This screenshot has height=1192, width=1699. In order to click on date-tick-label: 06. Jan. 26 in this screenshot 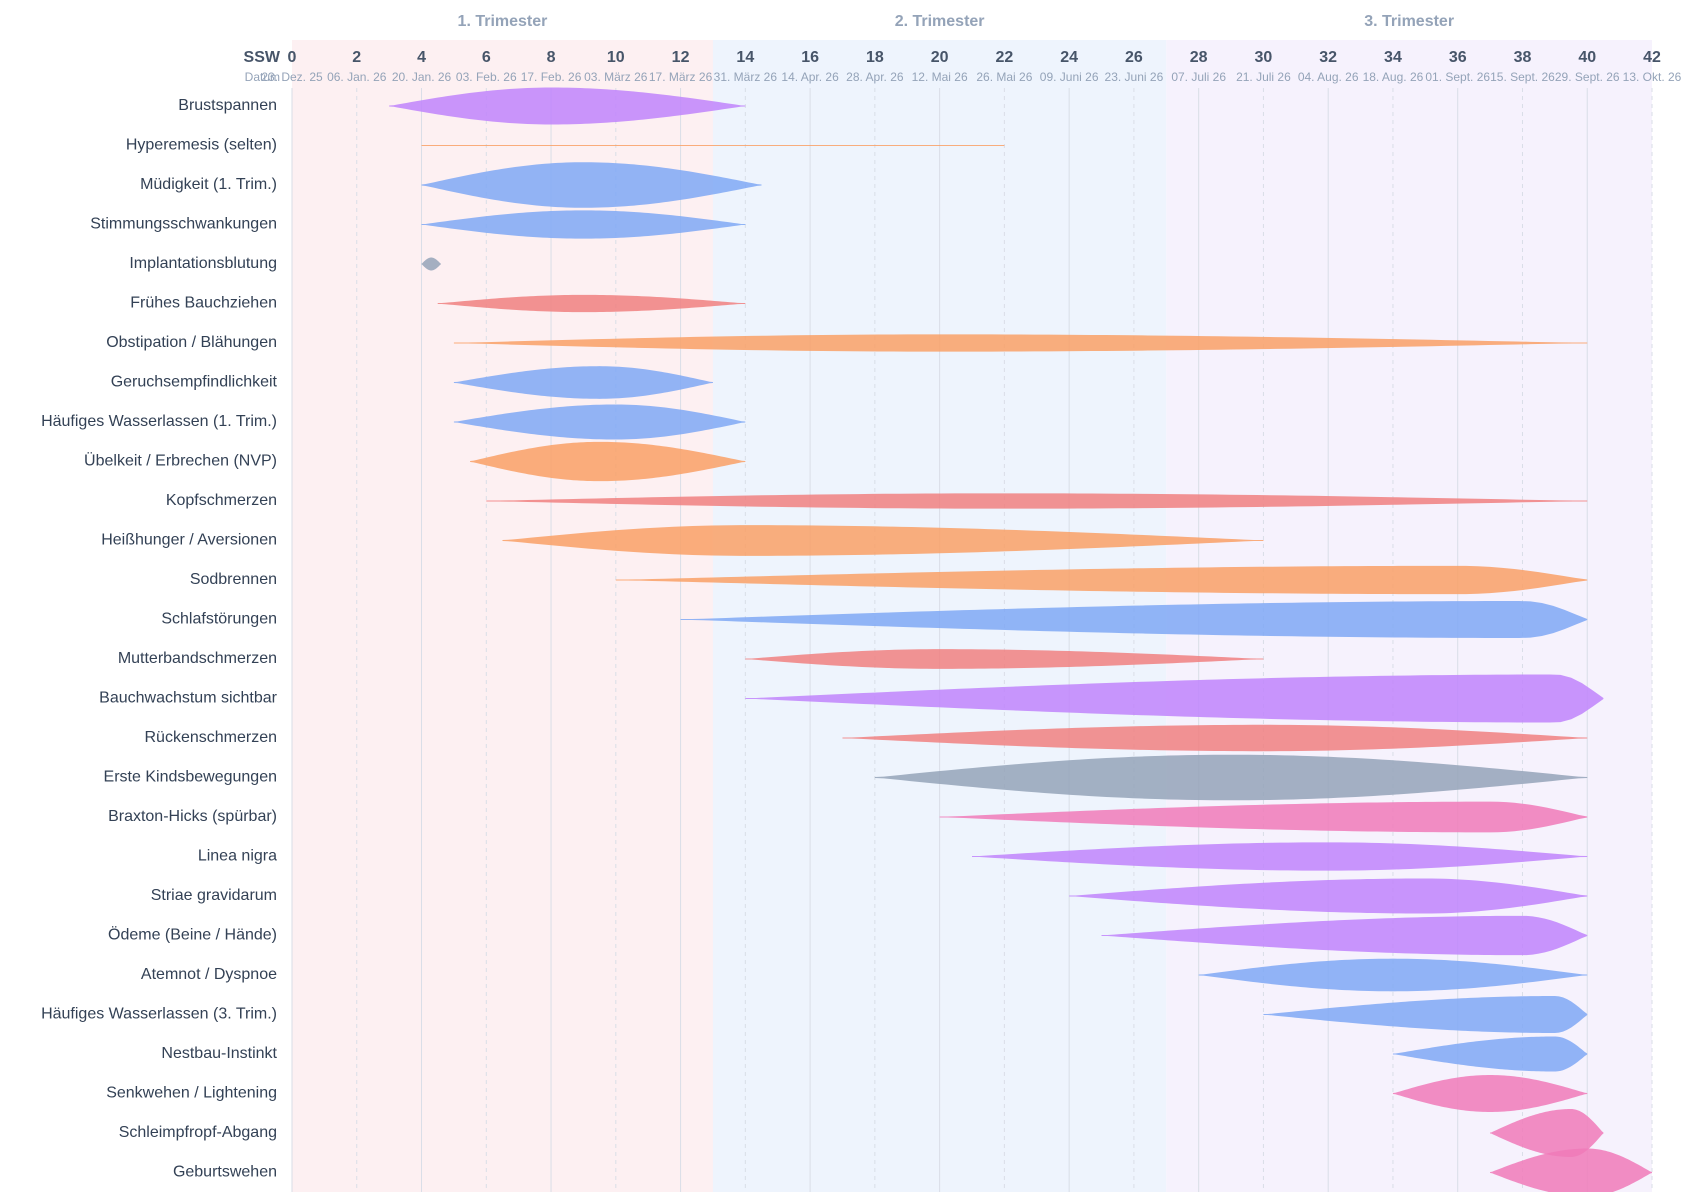, I will do `click(357, 77)`.